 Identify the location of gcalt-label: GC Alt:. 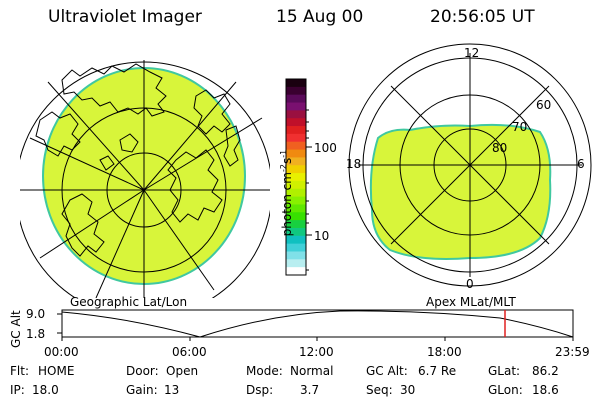
(387, 371).